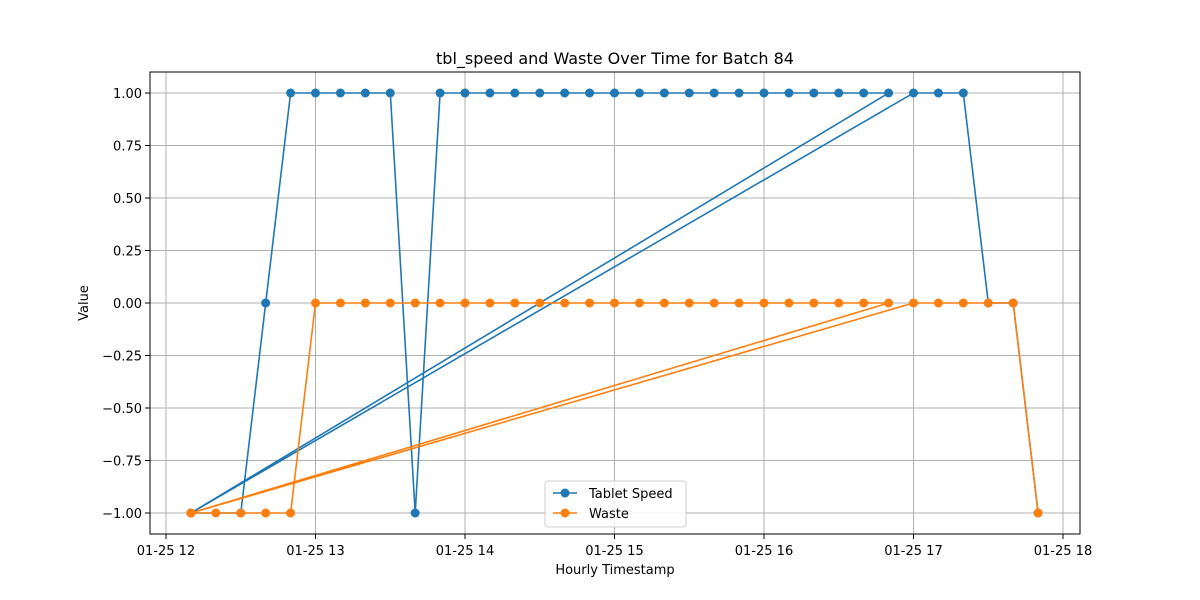  I want to click on x-tick-label: 01-25 18, so click(1063, 551).